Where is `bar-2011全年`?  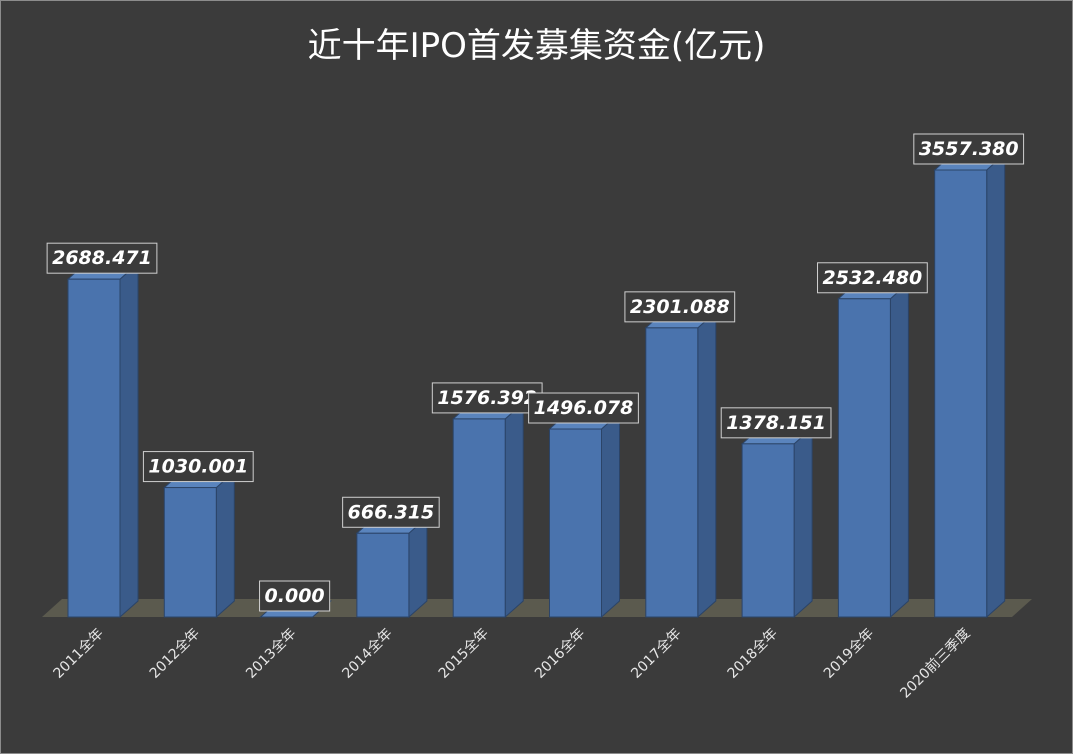
bar-2011全年 is located at coordinates (103, 440).